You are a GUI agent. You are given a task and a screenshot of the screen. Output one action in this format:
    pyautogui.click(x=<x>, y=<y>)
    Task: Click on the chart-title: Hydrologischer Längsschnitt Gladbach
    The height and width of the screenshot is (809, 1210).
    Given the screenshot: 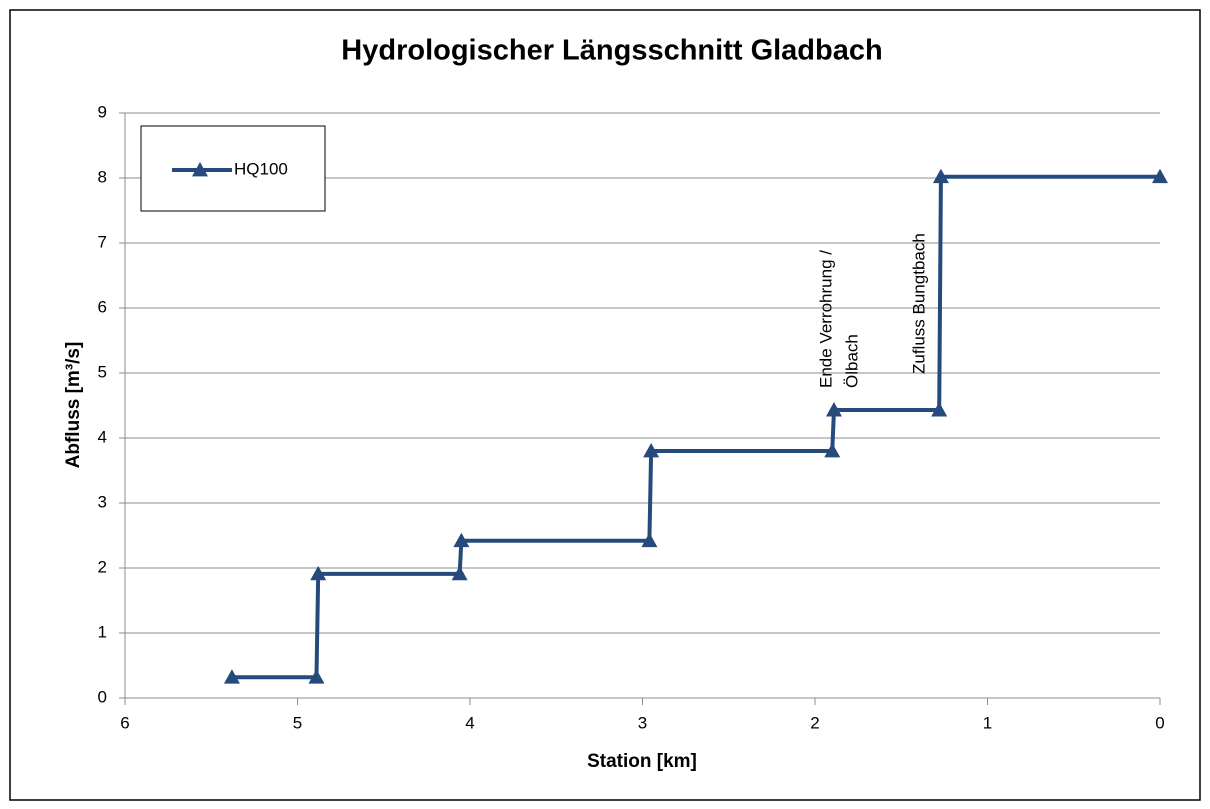 What is the action you would take?
    pyautogui.click(x=611, y=51)
    